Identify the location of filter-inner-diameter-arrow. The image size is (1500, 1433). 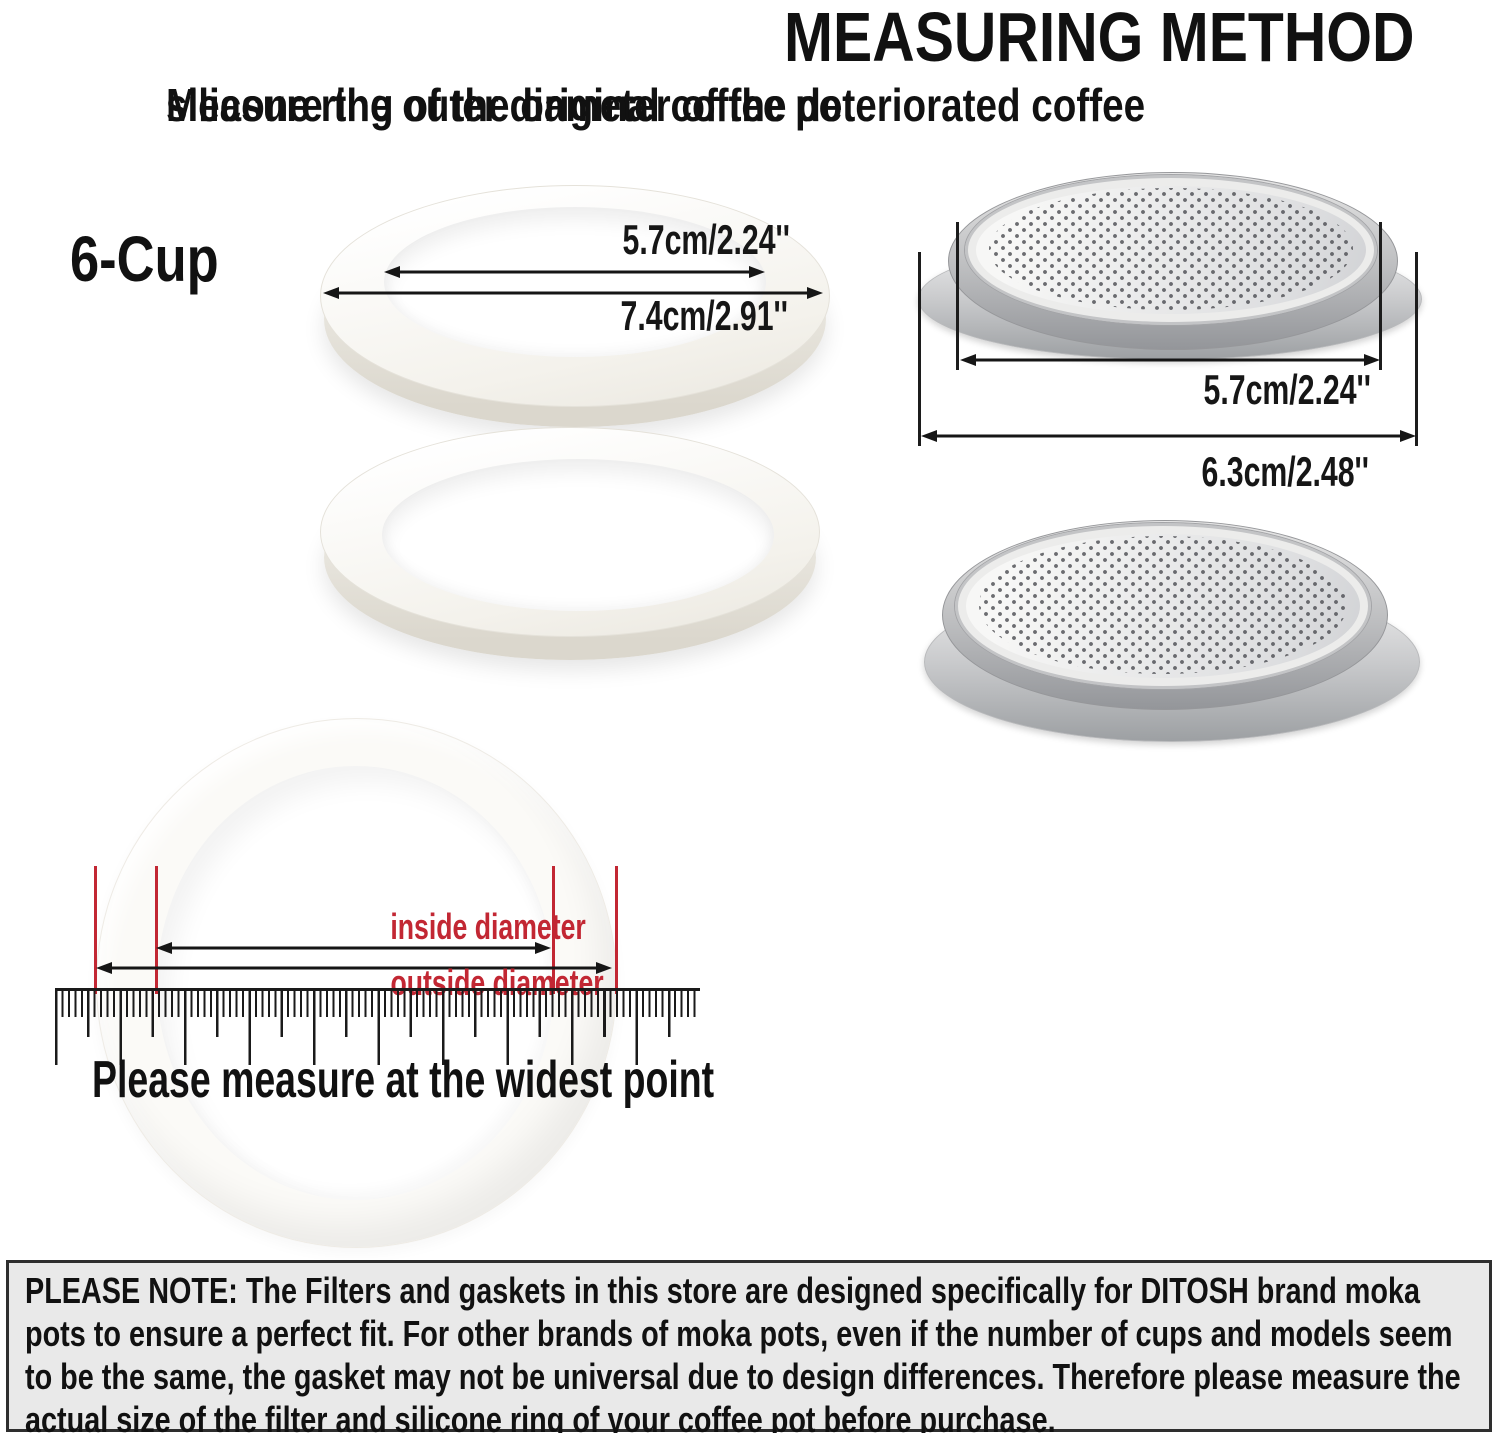
(1170, 360).